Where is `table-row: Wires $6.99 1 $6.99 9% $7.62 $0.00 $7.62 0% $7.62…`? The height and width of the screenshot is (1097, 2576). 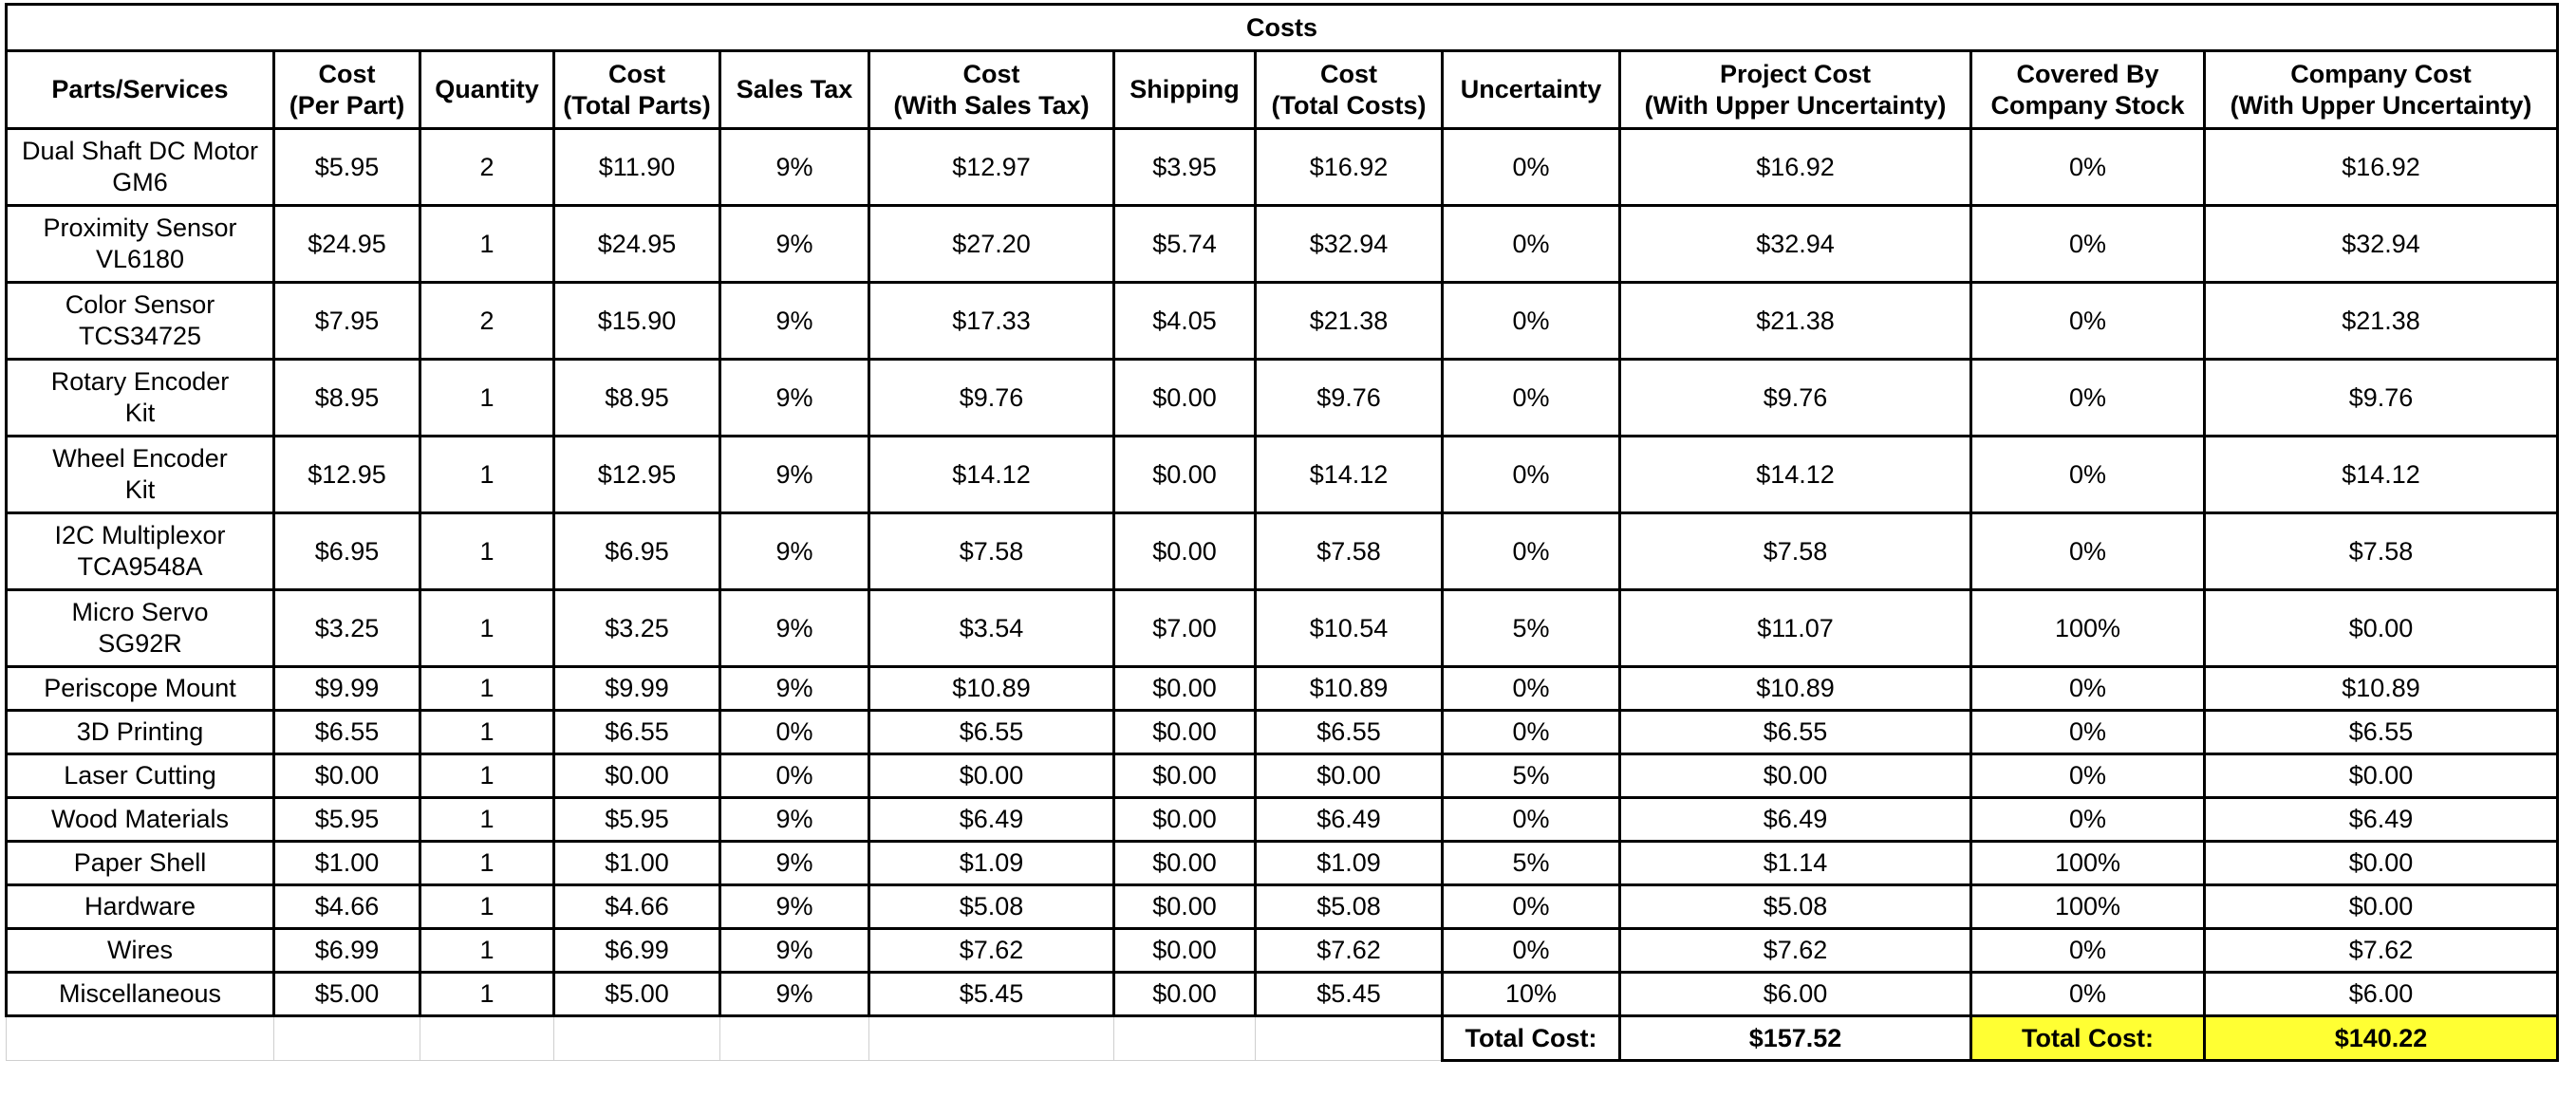 table-row: Wires $6.99 1 $6.99 9% $7.62 $0.00 $7.62 0% $7.62… is located at coordinates (1282, 951).